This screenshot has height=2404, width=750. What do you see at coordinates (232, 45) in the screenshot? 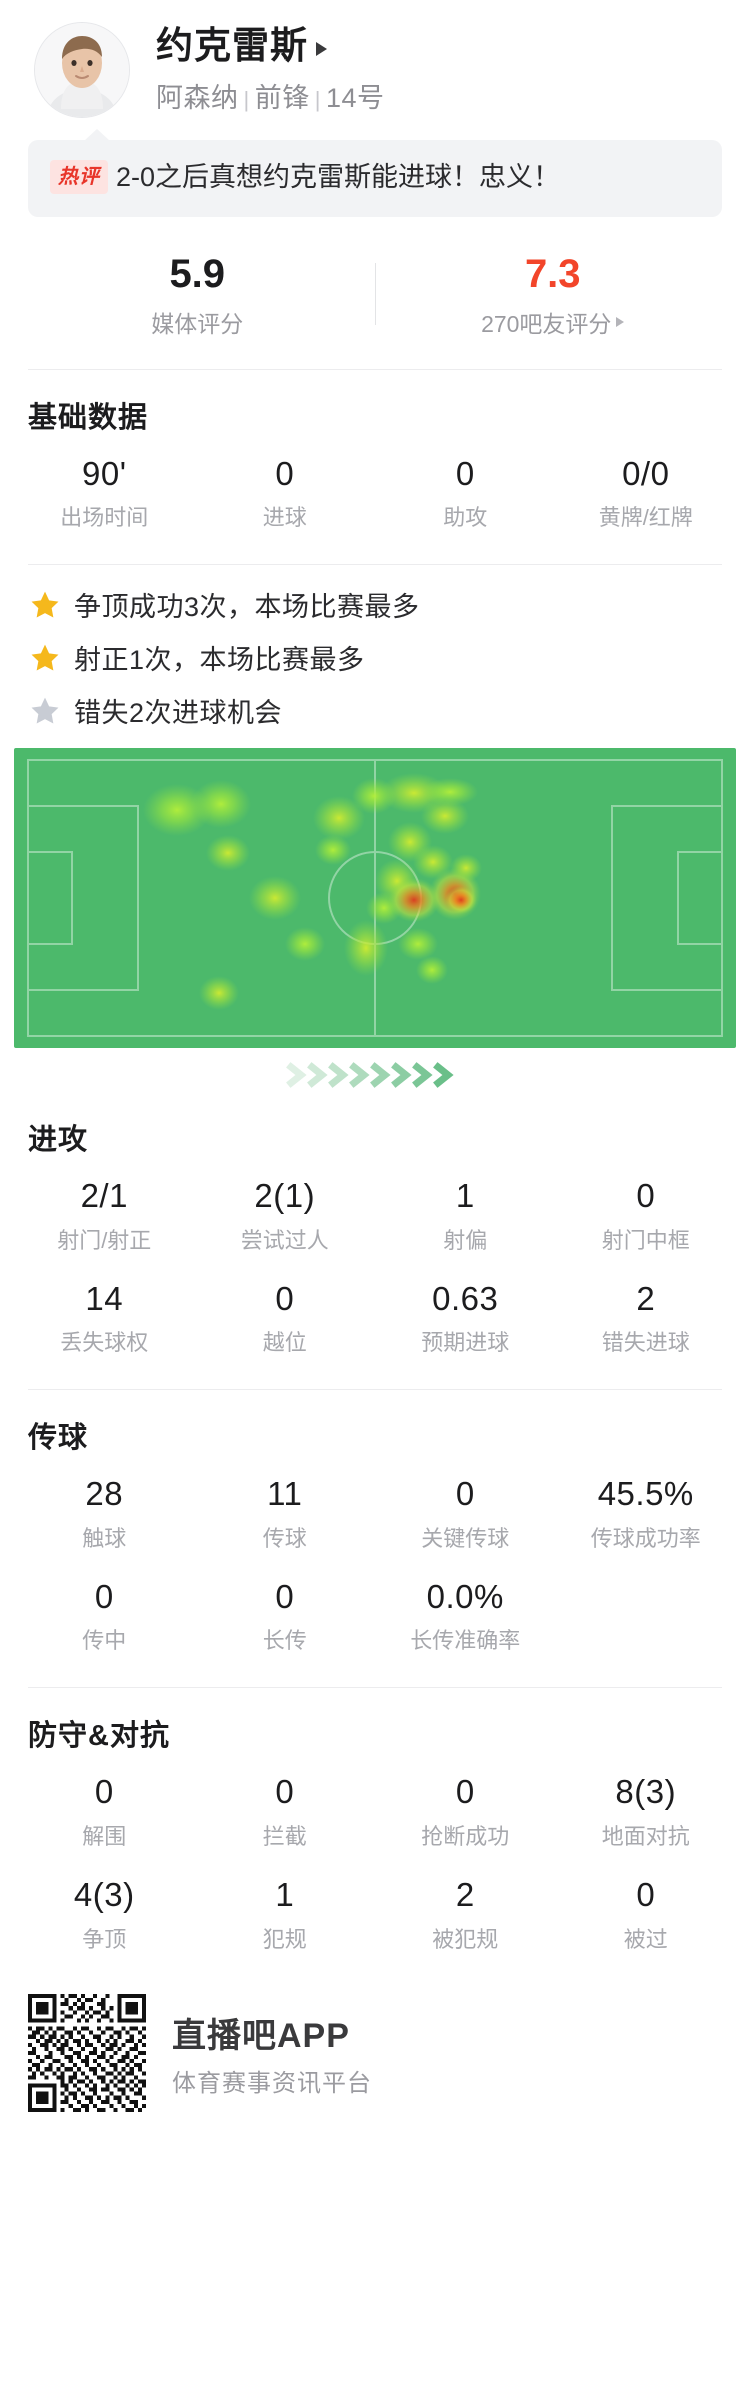
I see `page-title: 约克雷斯` at bounding box center [232, 45].